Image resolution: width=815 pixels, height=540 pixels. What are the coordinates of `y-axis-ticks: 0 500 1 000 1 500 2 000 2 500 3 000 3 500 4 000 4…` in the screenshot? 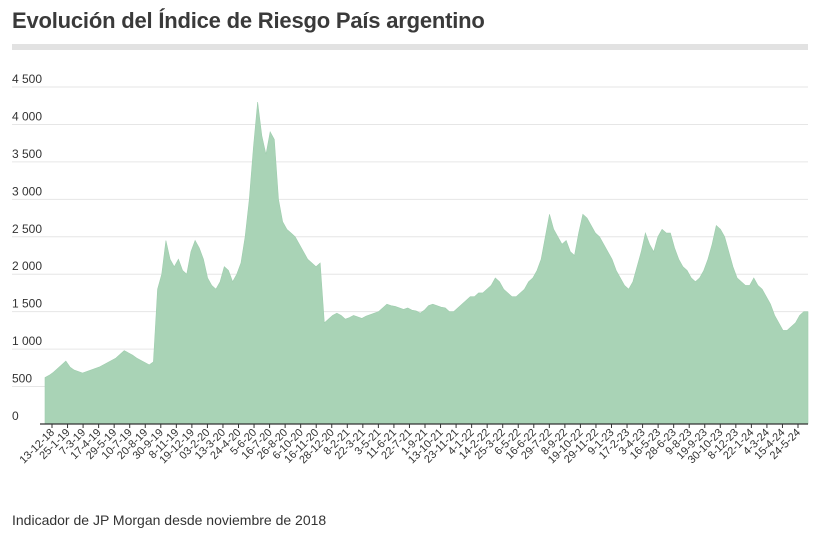 It's located at (27, 247).